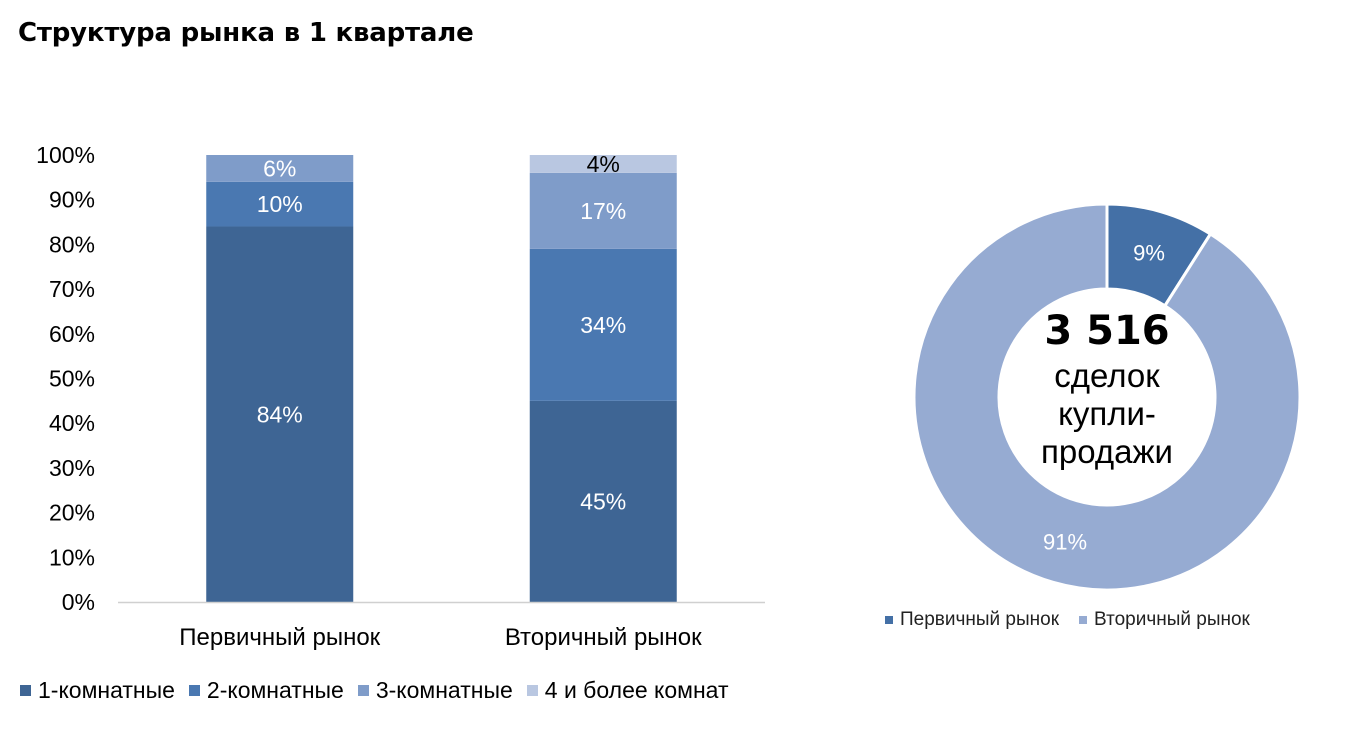 This screenshot has height=741, width=1368. Describe the element at coordinates (72, 423) in the screenshot. I see `y-tick-label: 40%` at that location.